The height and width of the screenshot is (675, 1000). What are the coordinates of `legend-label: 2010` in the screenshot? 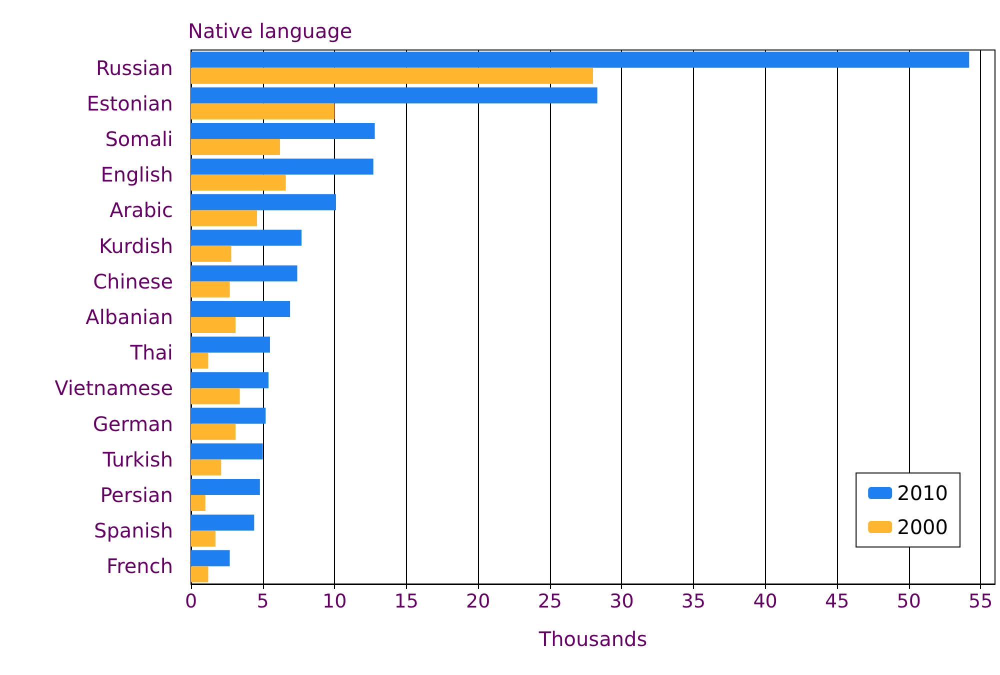 It's located at (922, 493).